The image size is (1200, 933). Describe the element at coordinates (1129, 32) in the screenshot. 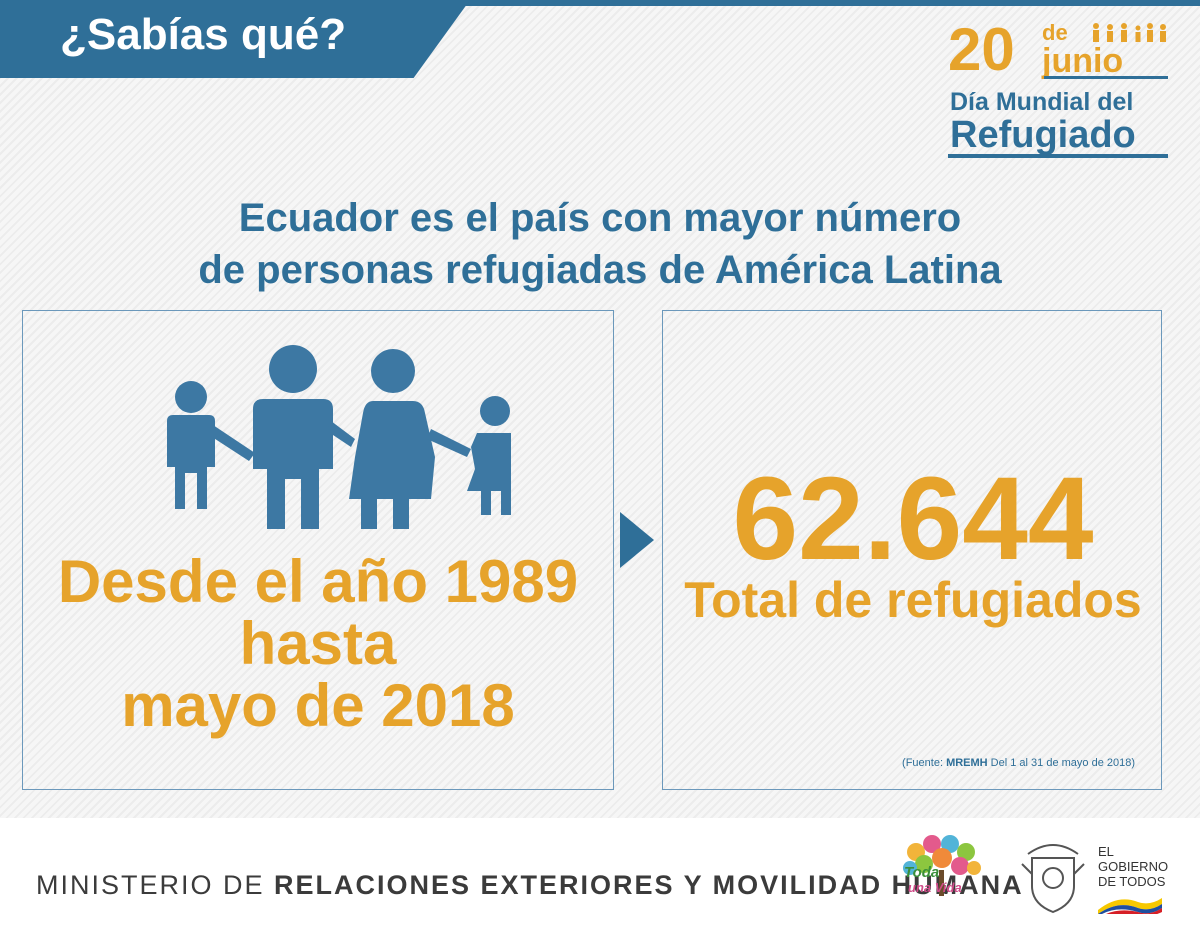

I see `people-walking-icon` at that location.